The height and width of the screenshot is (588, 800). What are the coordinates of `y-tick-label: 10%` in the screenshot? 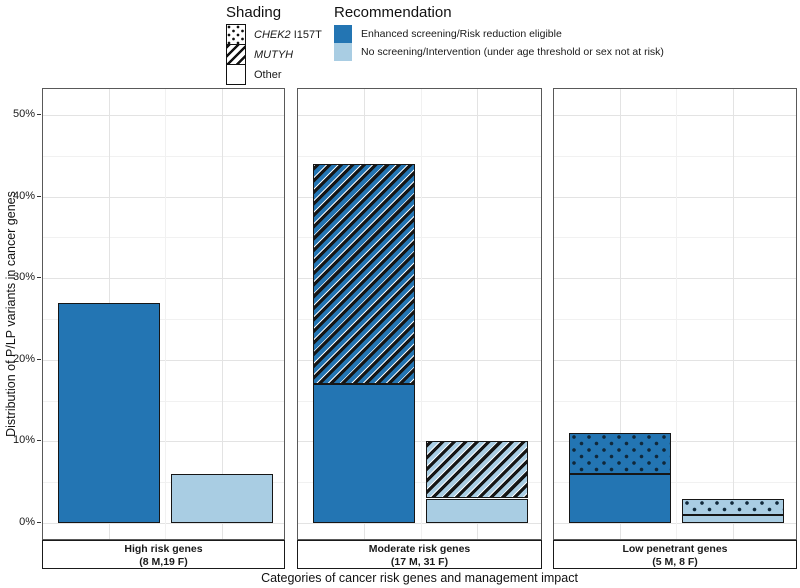 It's located at (23, 440).